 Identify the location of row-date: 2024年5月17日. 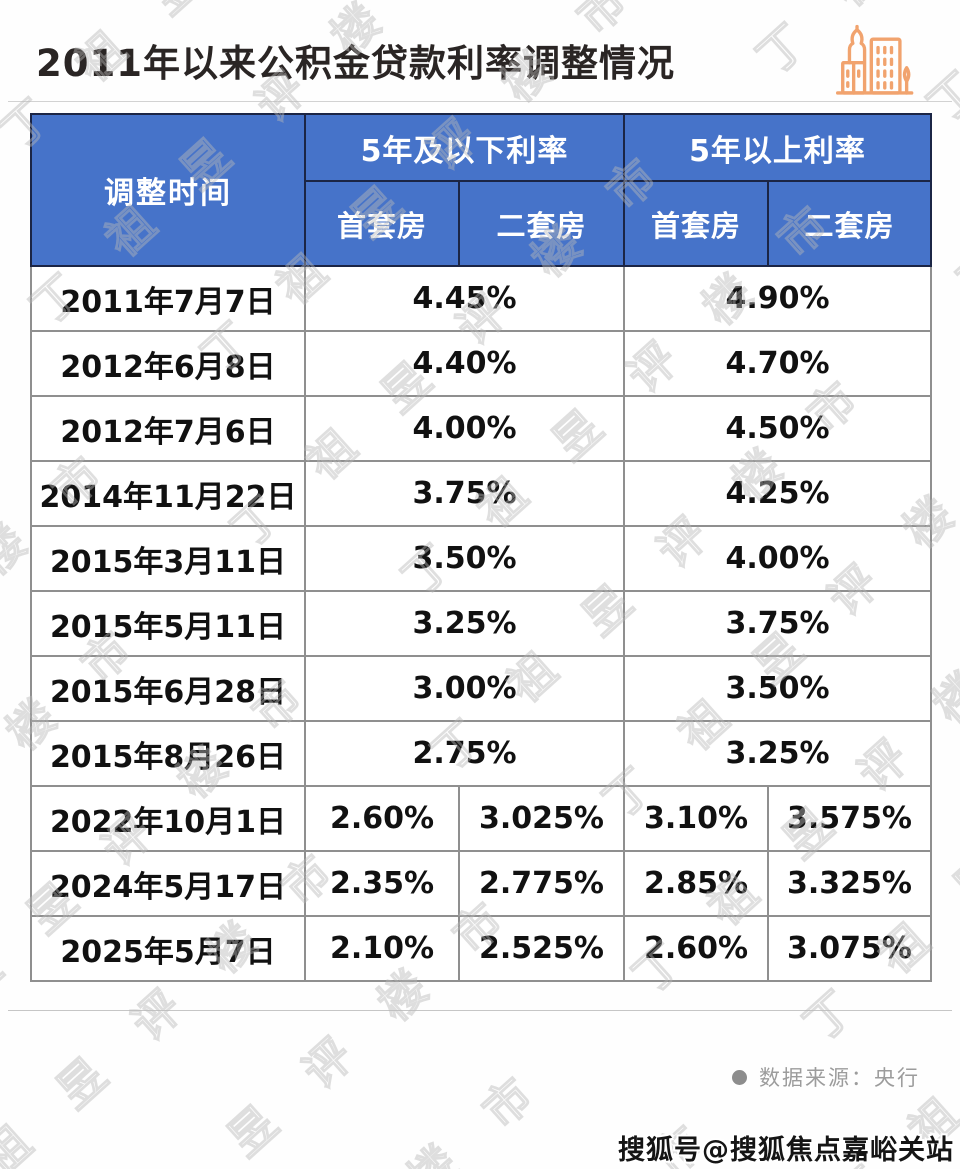
(168, 883).